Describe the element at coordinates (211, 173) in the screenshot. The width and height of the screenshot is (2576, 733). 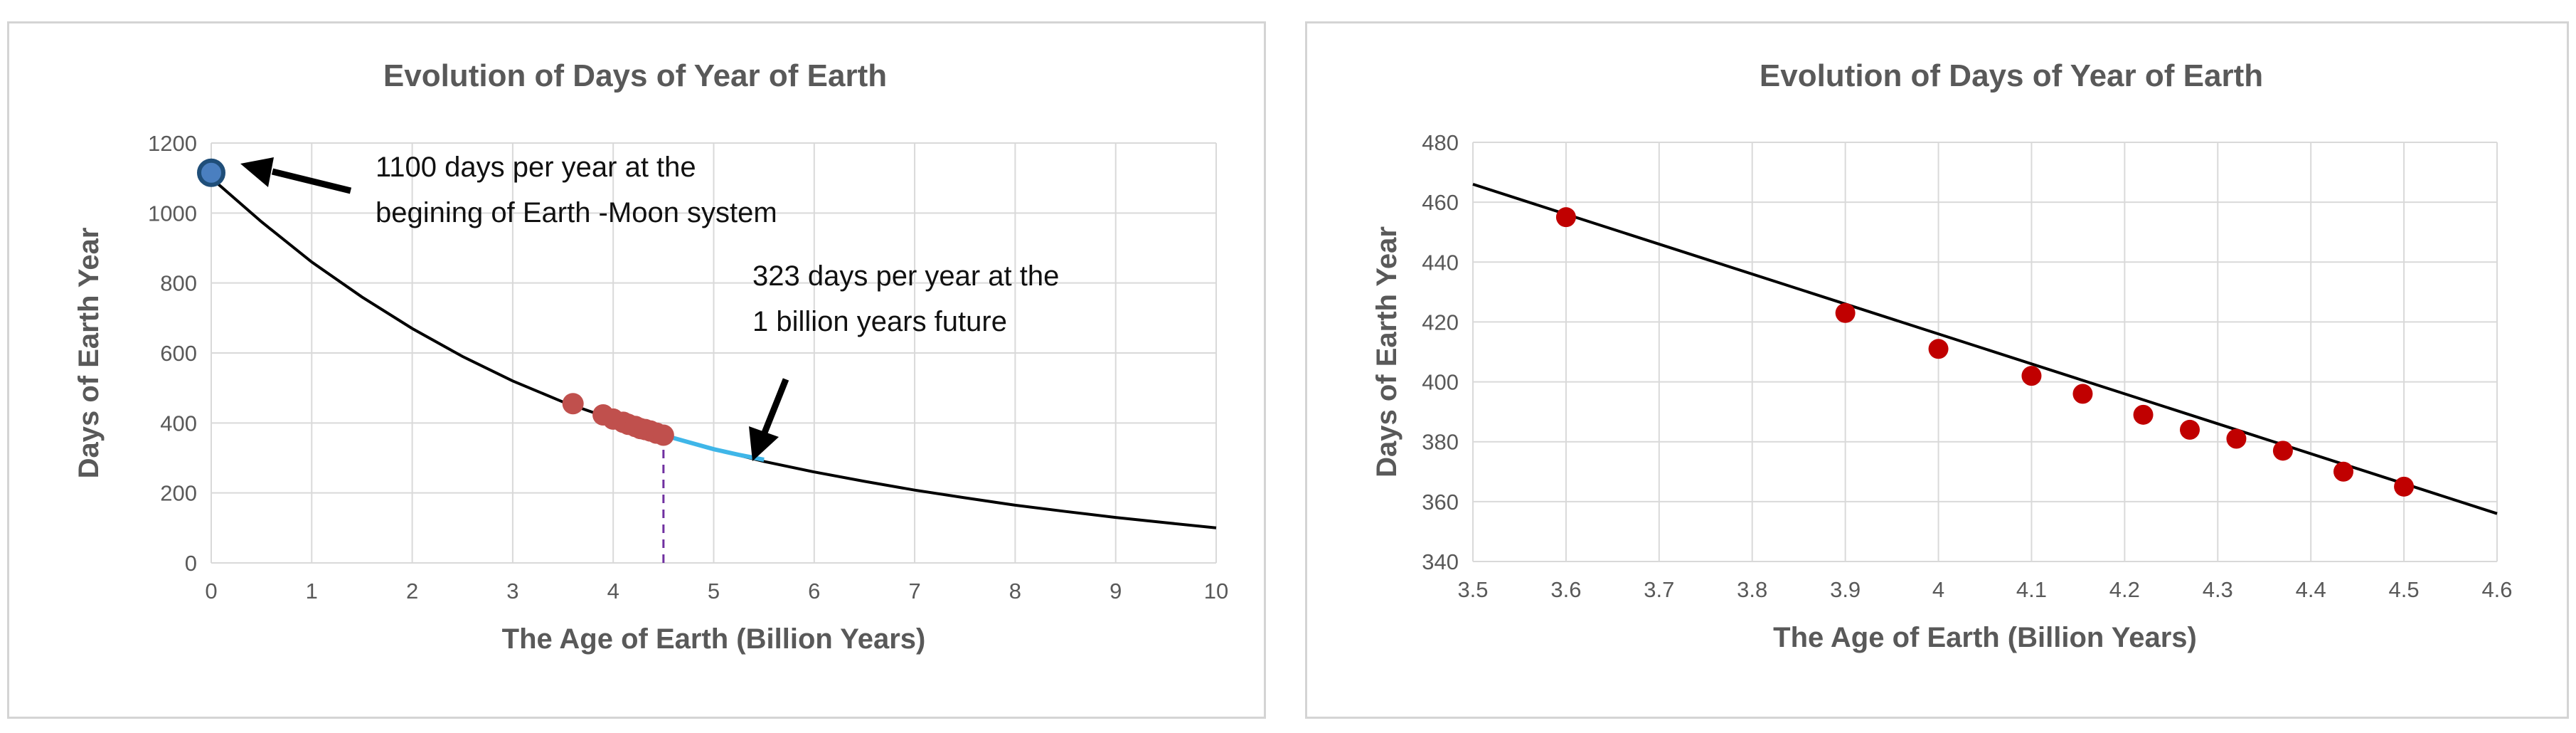
I see `origin-marker` at that location.